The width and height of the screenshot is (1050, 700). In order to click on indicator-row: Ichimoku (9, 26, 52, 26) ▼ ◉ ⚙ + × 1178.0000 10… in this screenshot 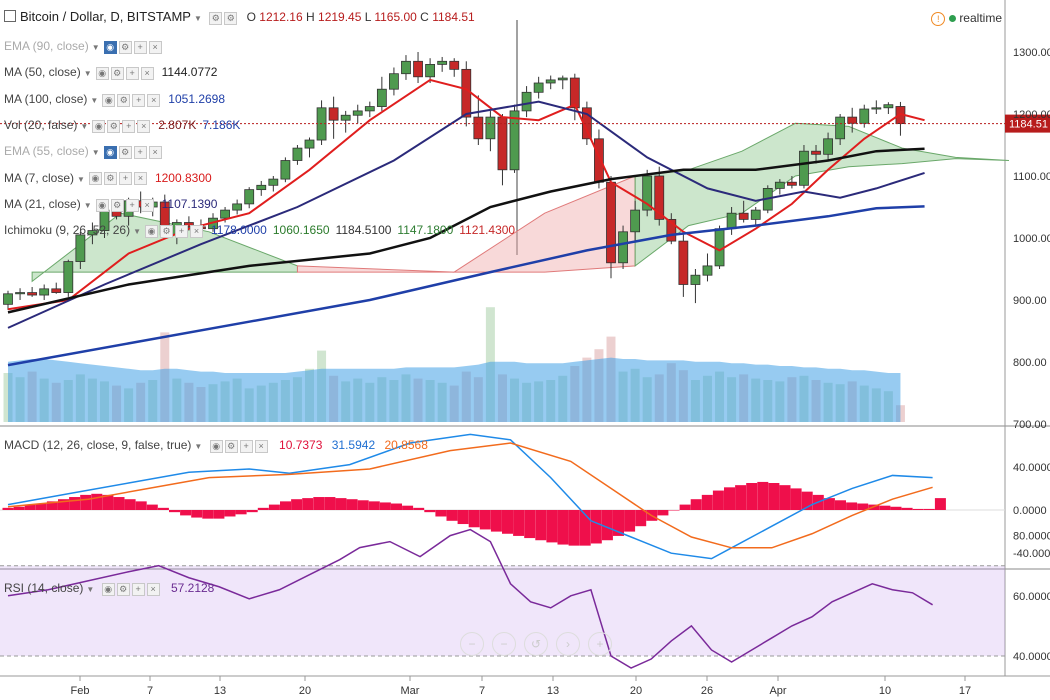, I will do `click(259, 231)`.